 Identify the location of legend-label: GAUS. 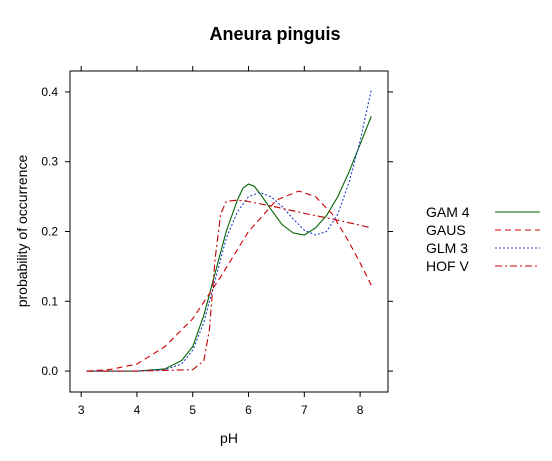
(446, 230).